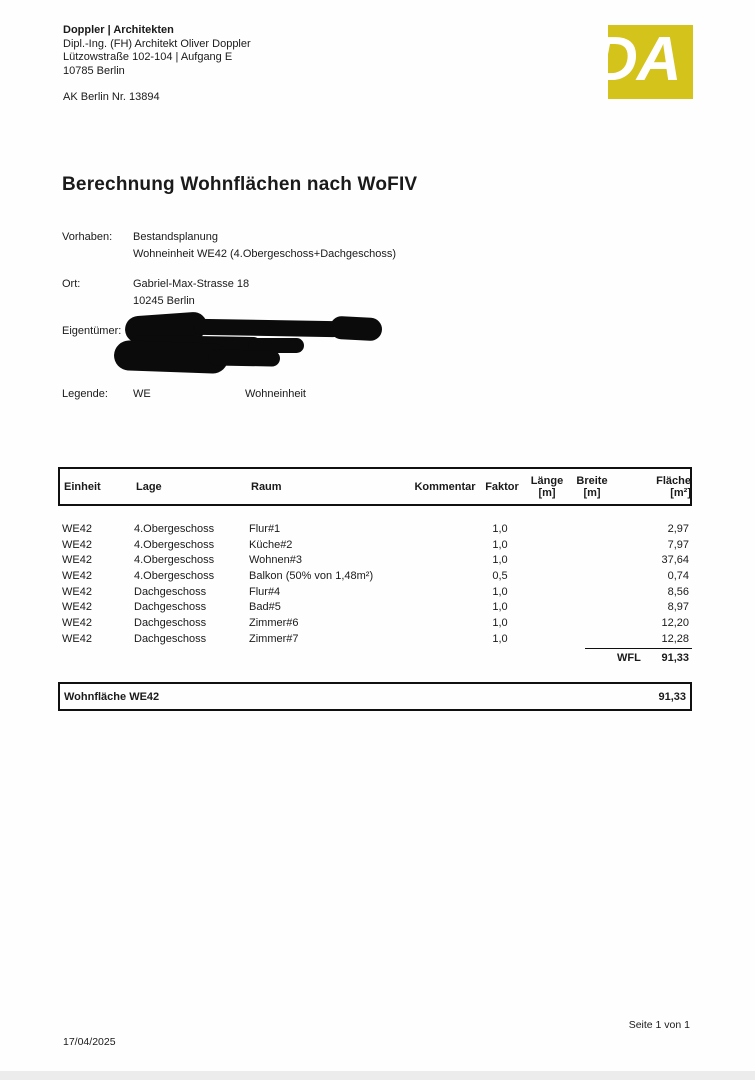 The image size is (755, 1080). What do you see at coordinates (112, 696) in the screenshot?
I see `summary-label: Wohnfläche WE42` at bounding box center [112, 696].